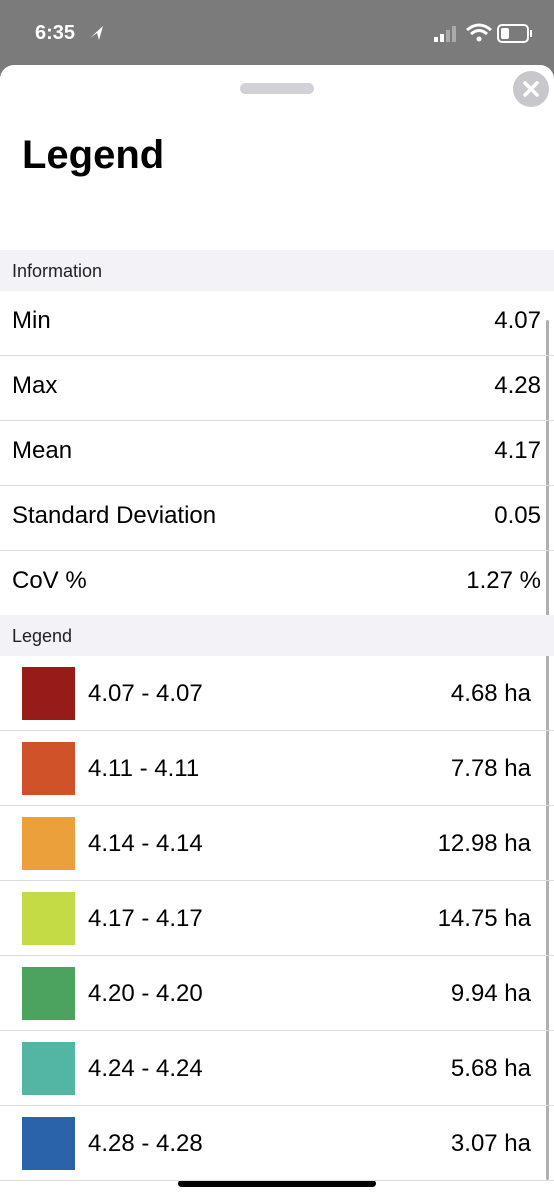 The width and height of the screenshot is (554, 1200). I want to click on info-row: Max 4.28, so click(277, 388).